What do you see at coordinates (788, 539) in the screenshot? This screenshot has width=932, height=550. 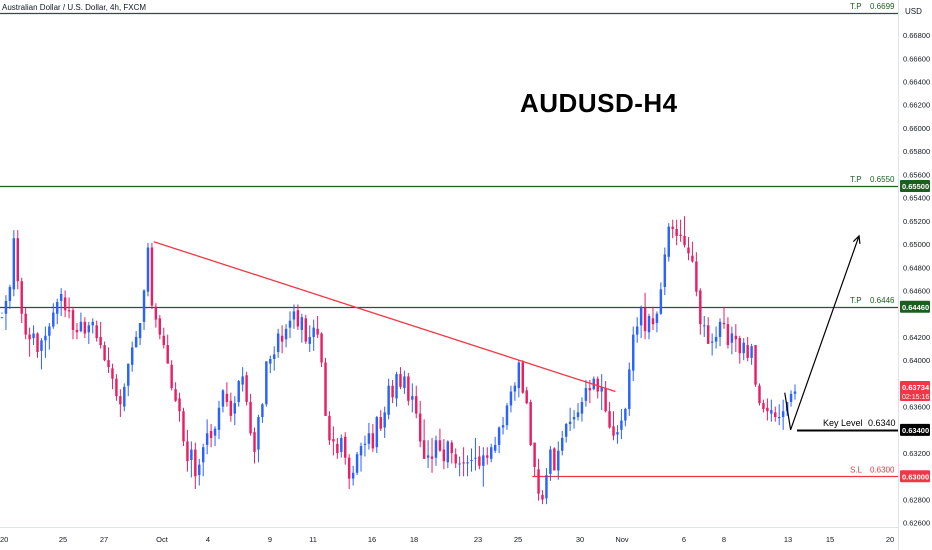 I see `x-tick-label: 13` at bounding box center [788, 539].